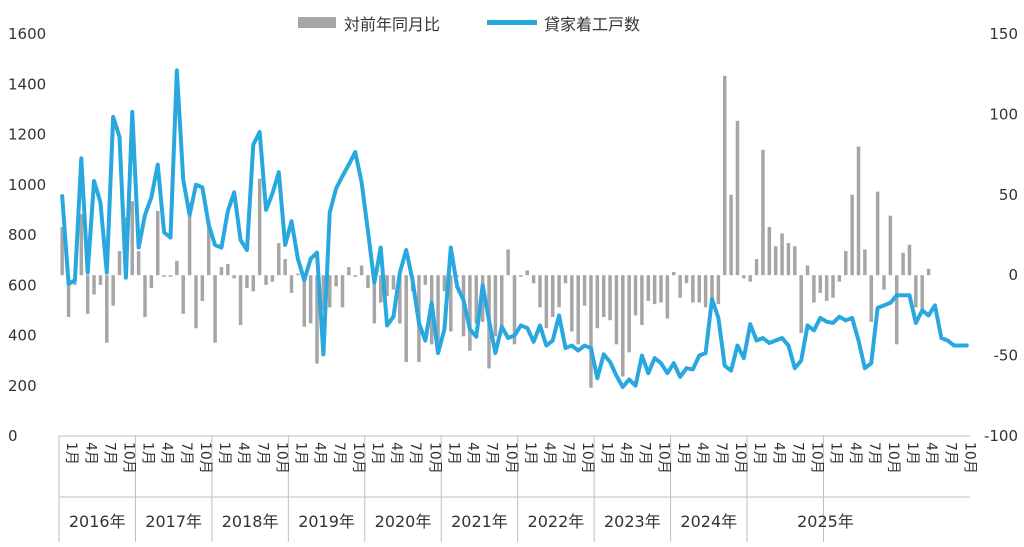 This screenshot has width=1024, height=547. What do you see at coordinates (632, 521) in the screenshot?
I see `year-label: 2023年` at bounding box center [632, 521].